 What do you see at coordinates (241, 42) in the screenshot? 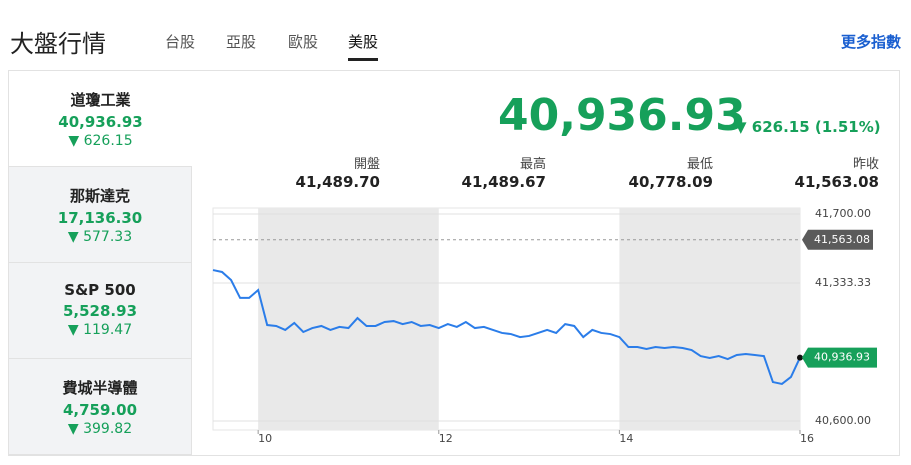
I see `tab: 亞股` at bounding box center [241, 42].